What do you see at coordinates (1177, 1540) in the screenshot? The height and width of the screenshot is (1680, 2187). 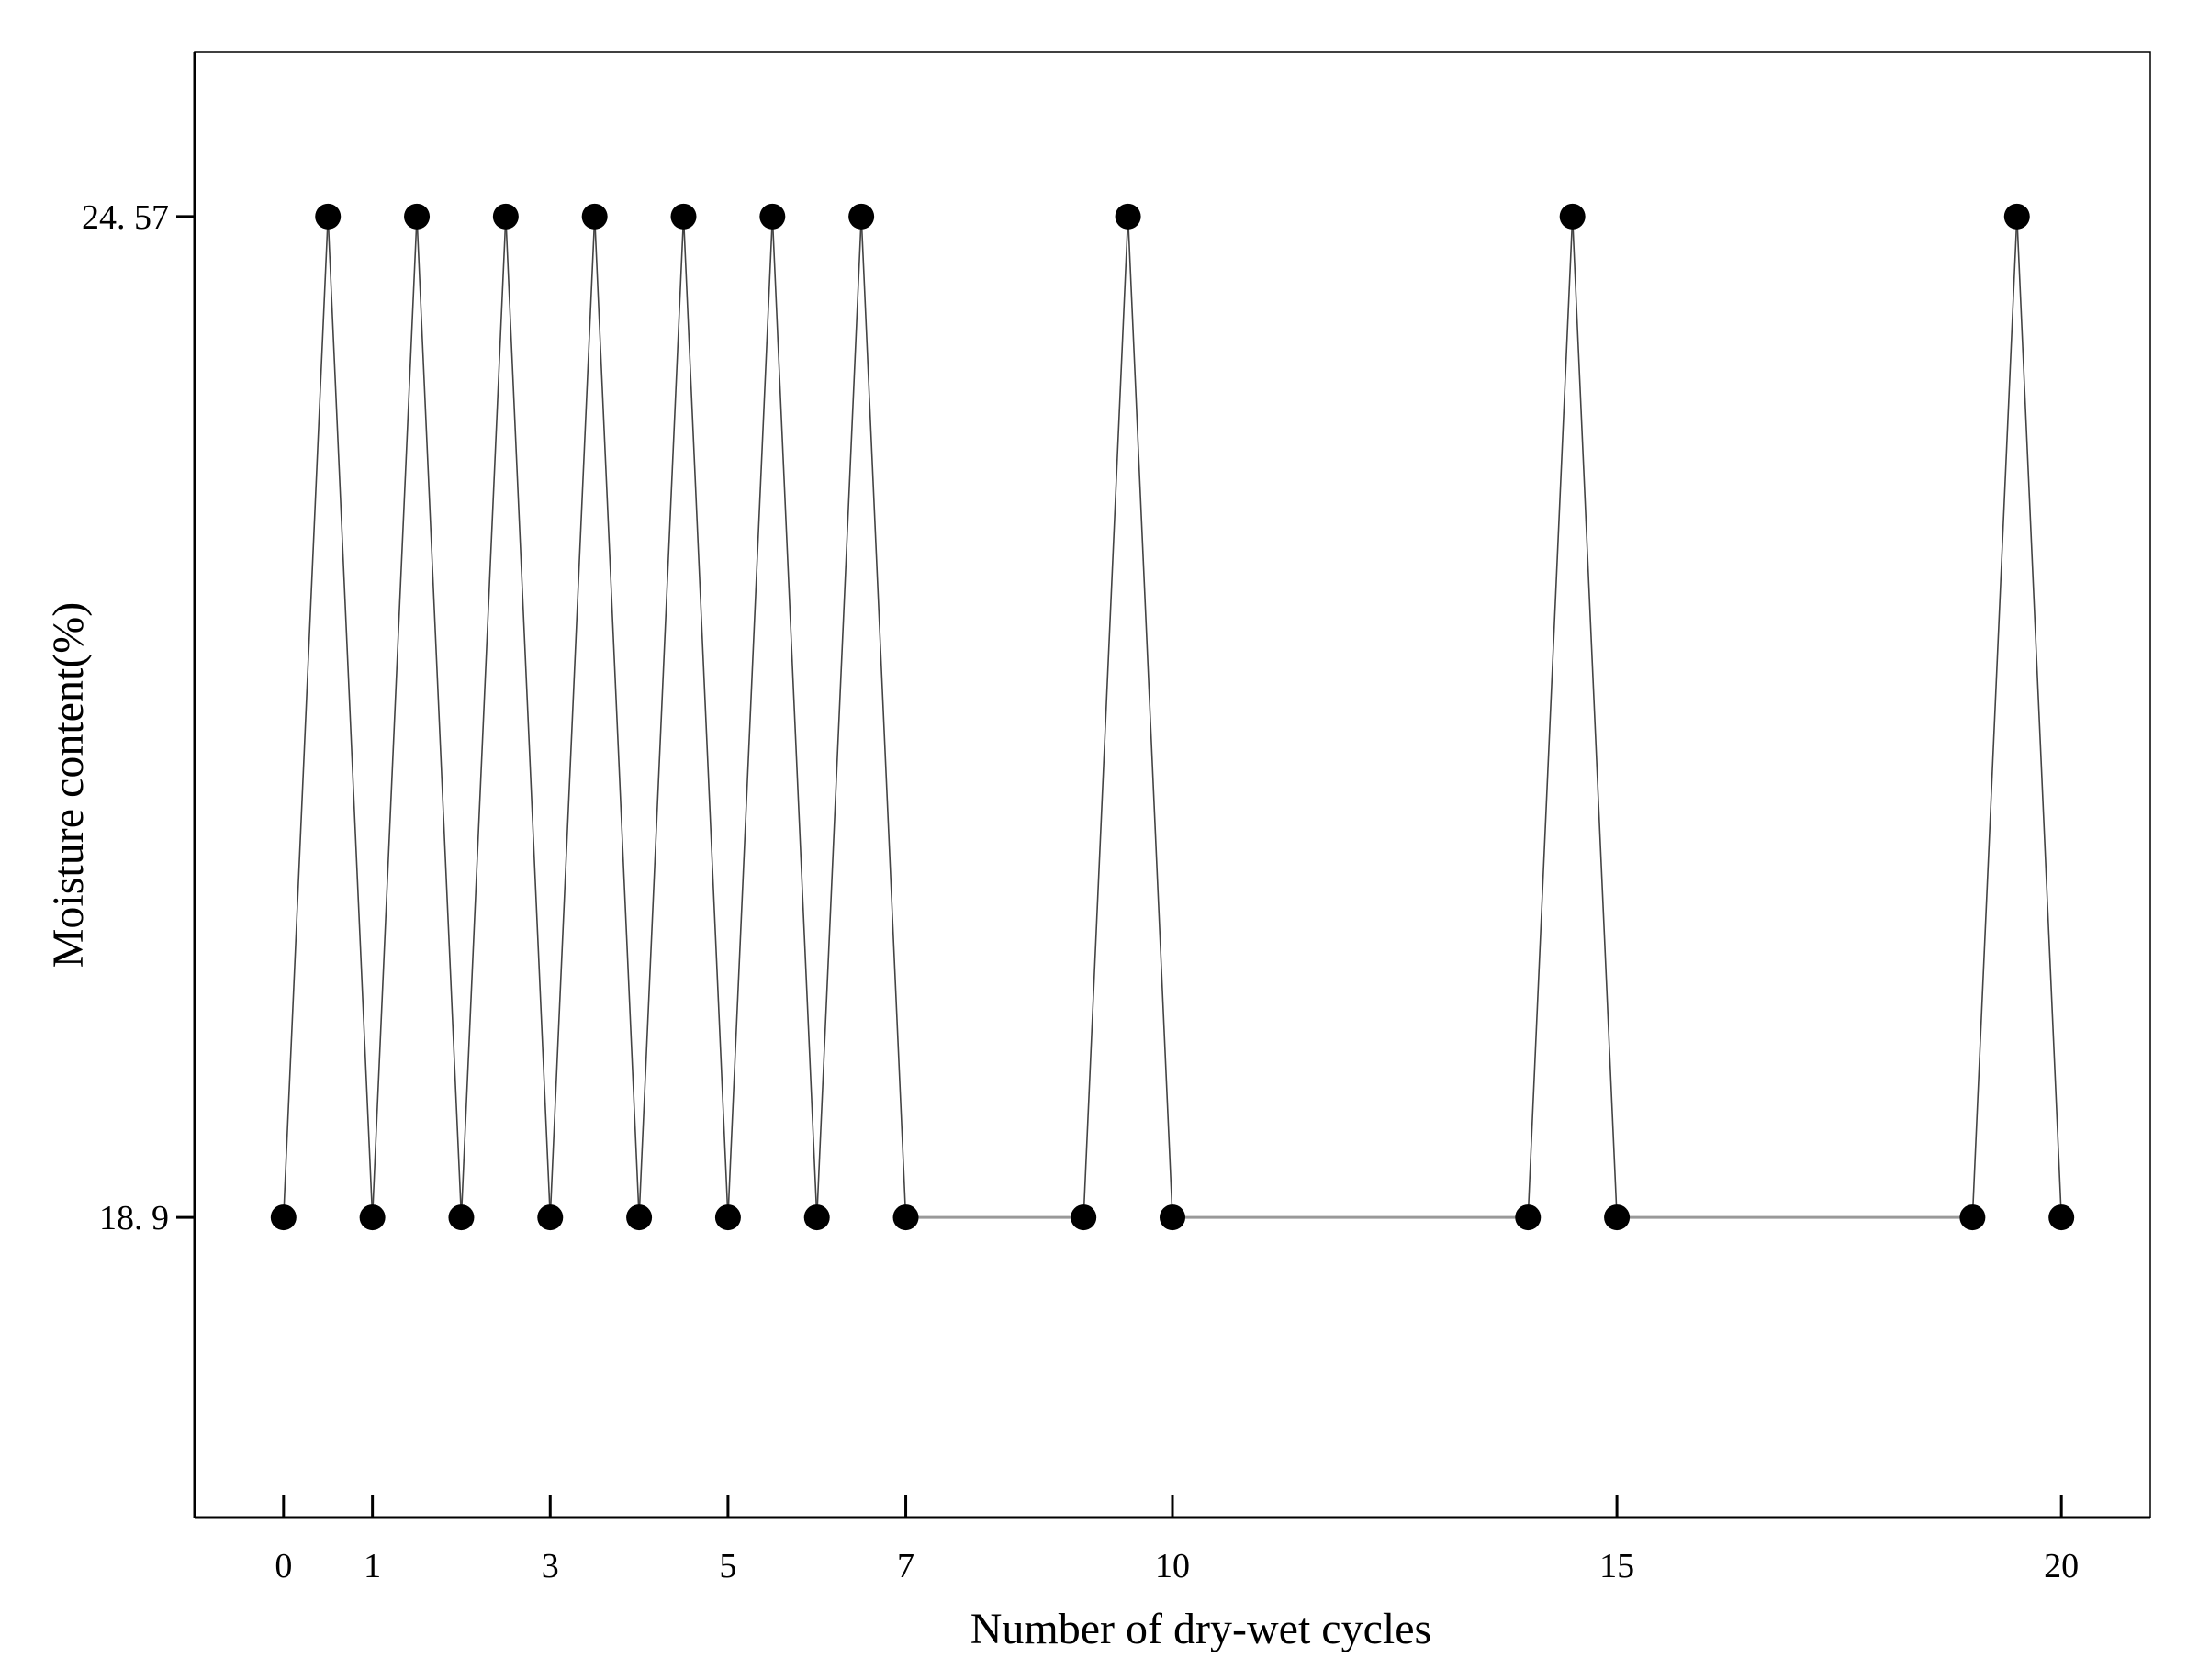 I see `x-ticks: 0 1 3 5 7 10 15 20` at bounding box center [1177, 1540].